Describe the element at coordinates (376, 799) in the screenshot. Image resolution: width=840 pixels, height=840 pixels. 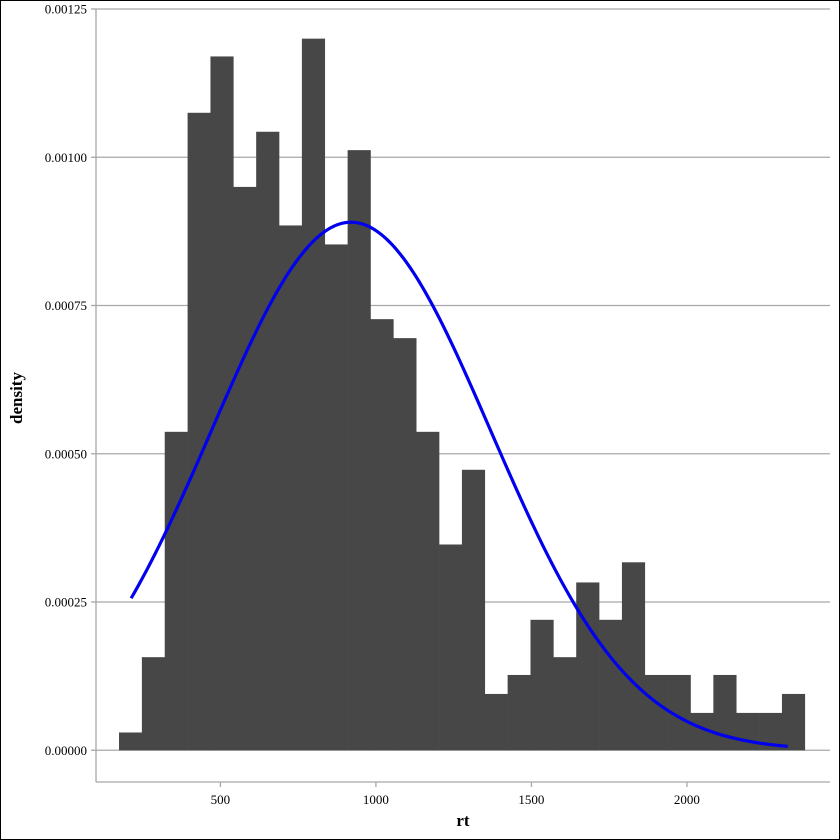
I see `x-tick-label: 1000` at that location.